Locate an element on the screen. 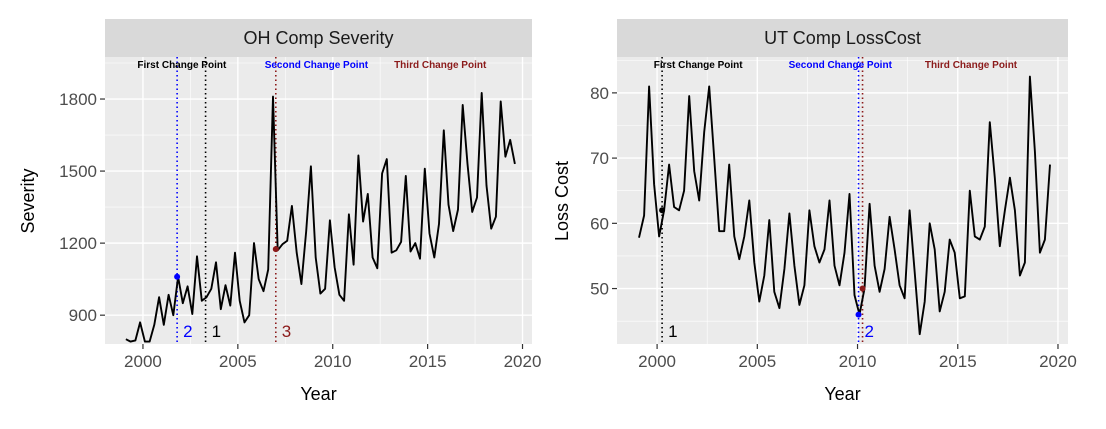  y-axis-title: Severity is located at coordinates (28, 200).